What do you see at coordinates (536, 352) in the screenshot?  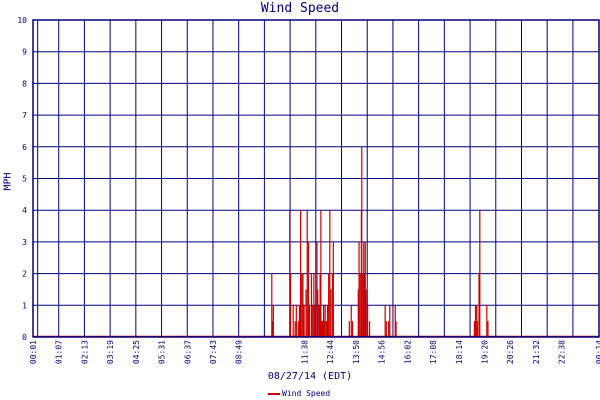 I see `x-tick-label: 21:32` at bounding box center [536, 352].